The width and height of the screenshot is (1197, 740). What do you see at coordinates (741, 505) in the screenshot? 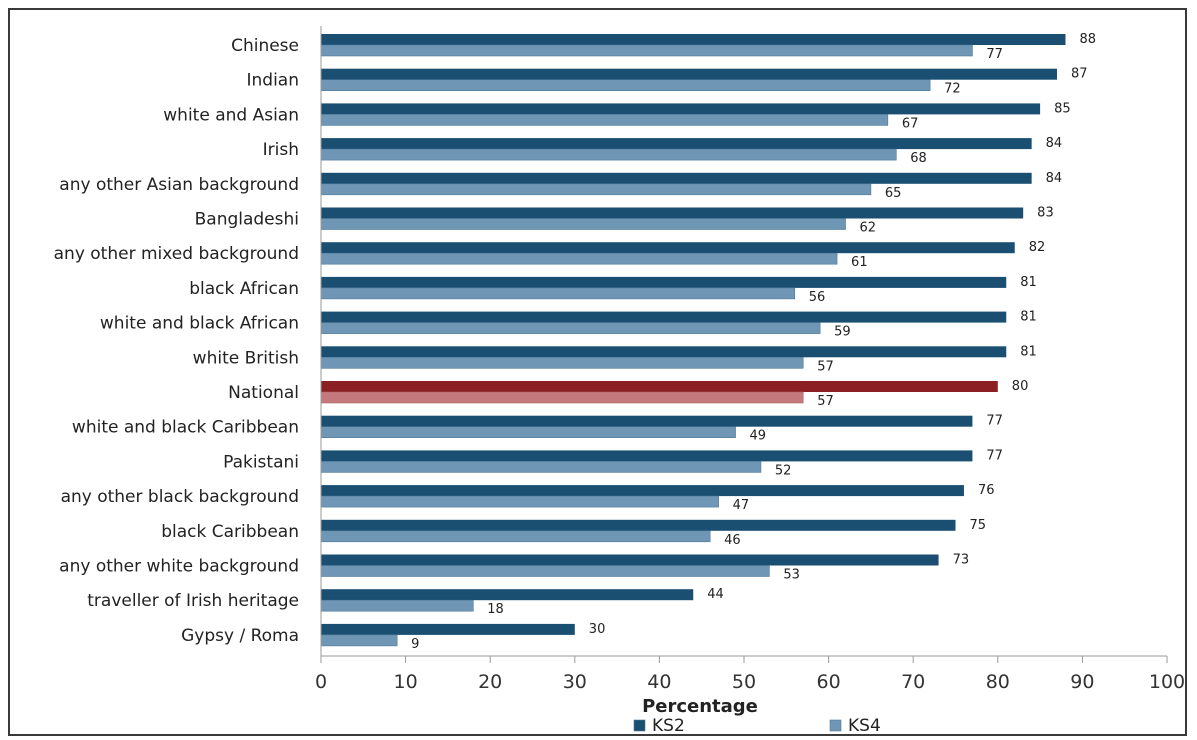
I see `data-label-ks4-any-other-black-background: 47` at bounding box center [741, 505].